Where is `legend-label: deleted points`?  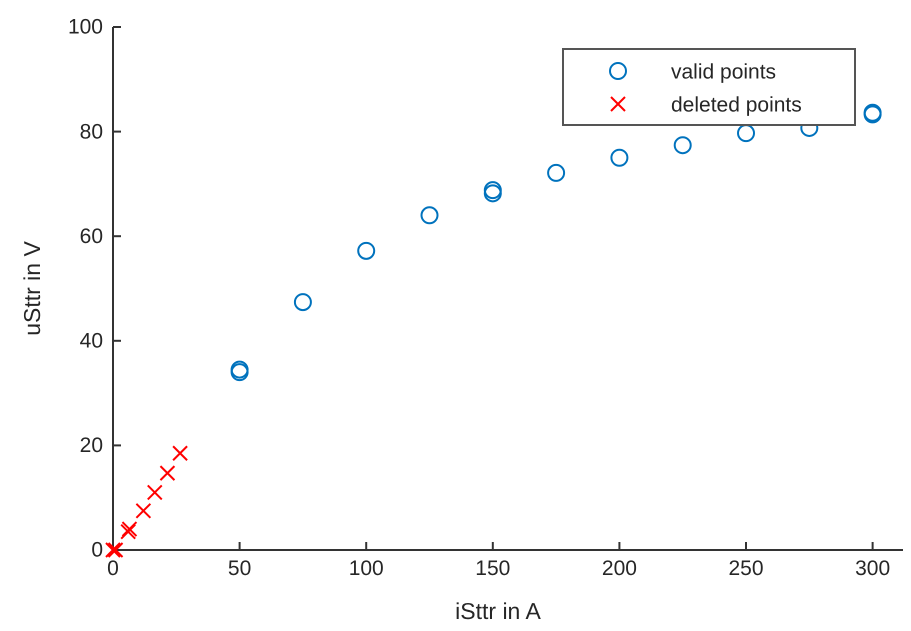 legend-label: deleted points is located at coordinates (736, 104).